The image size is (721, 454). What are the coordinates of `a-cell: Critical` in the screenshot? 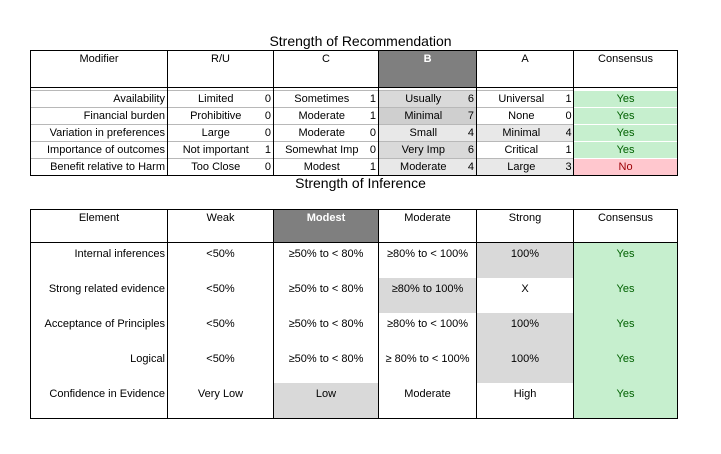 It's located at (521, 150).